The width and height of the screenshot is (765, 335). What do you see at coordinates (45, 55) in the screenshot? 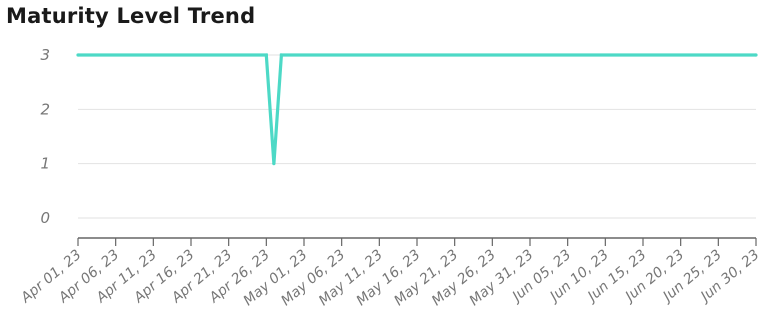
I see `y-tick-label: 3` at bounding box center [45, 55].